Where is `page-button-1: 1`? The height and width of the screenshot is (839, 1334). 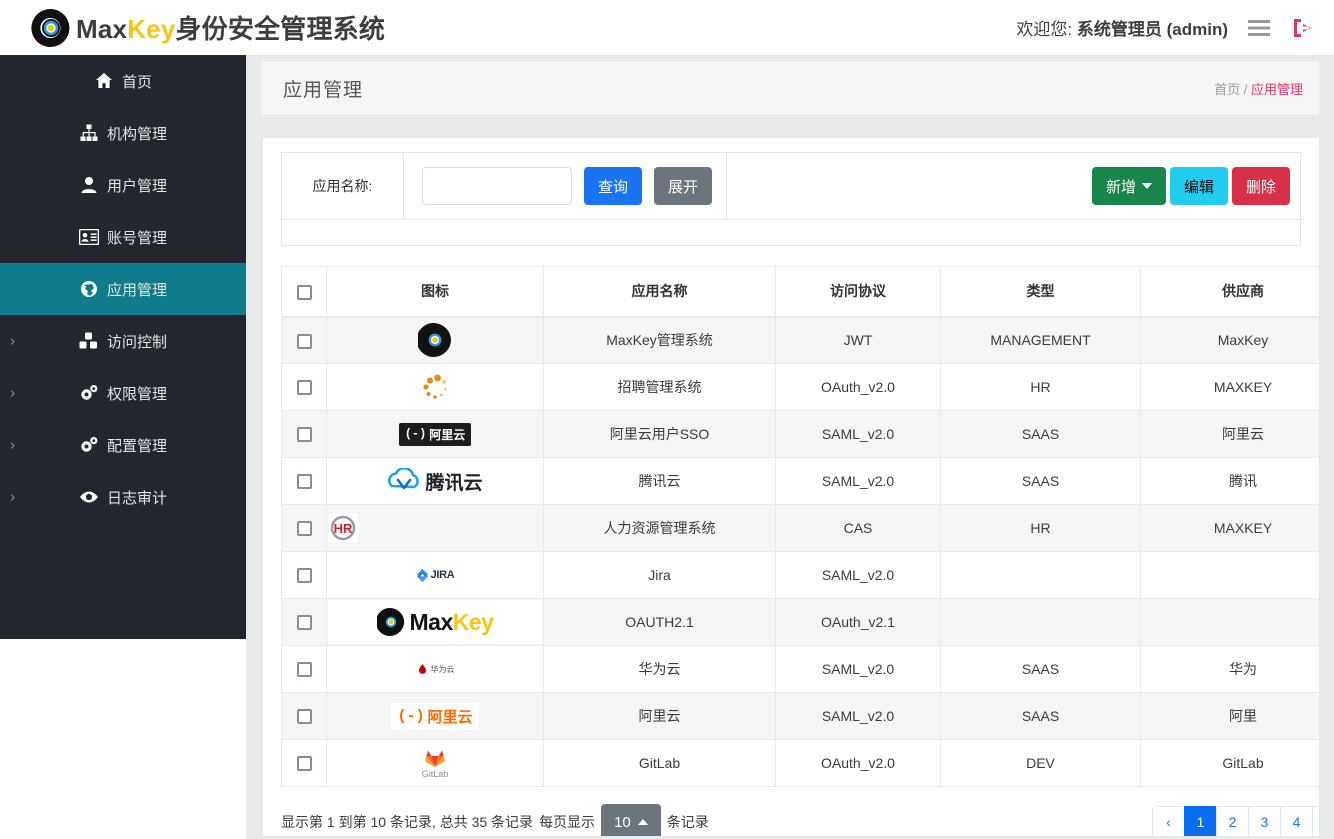 page-button-1: 1 is located at coordinates (1200, 821).